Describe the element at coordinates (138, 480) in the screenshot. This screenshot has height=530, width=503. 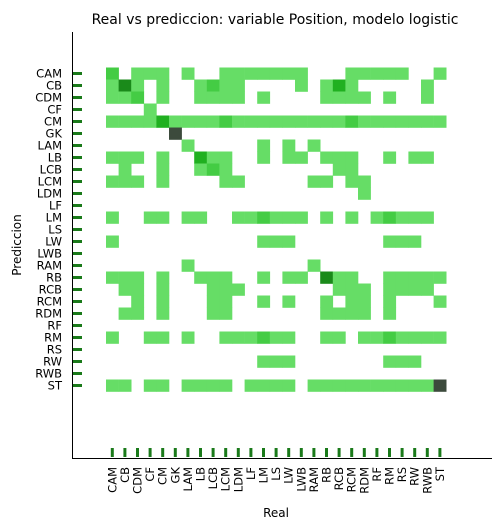
I see `x-tick-label: CDM` at that location.